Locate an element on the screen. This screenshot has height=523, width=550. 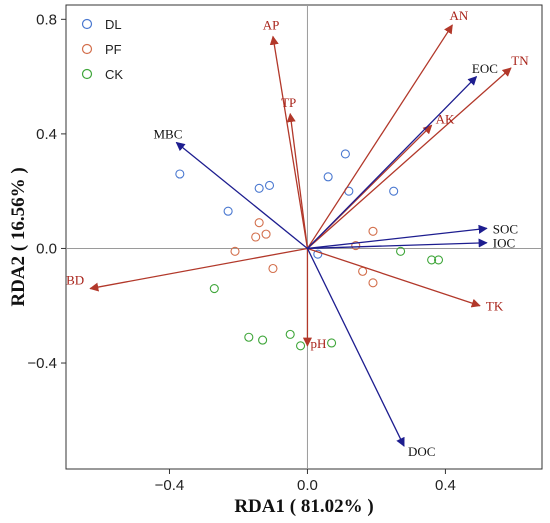
vector-label-doc: DOC is located at coordinates (421, 451).